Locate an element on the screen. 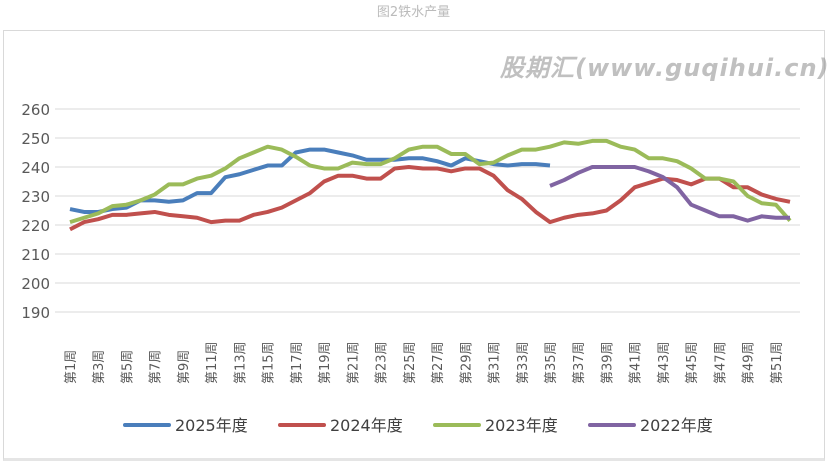 The image size is (827, 462). x-tick-label: 第41周 is located at coordinates (636, 362).